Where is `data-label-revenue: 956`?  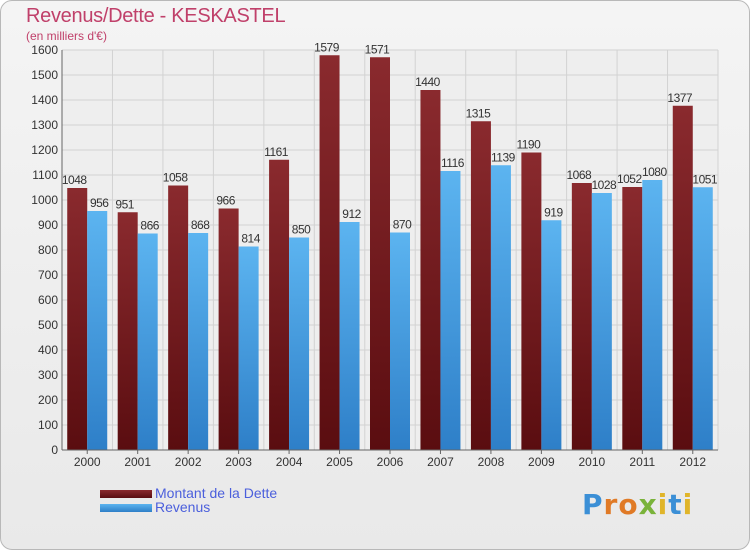 data-label-revenue: 956 is located at coordinates (99, 203).